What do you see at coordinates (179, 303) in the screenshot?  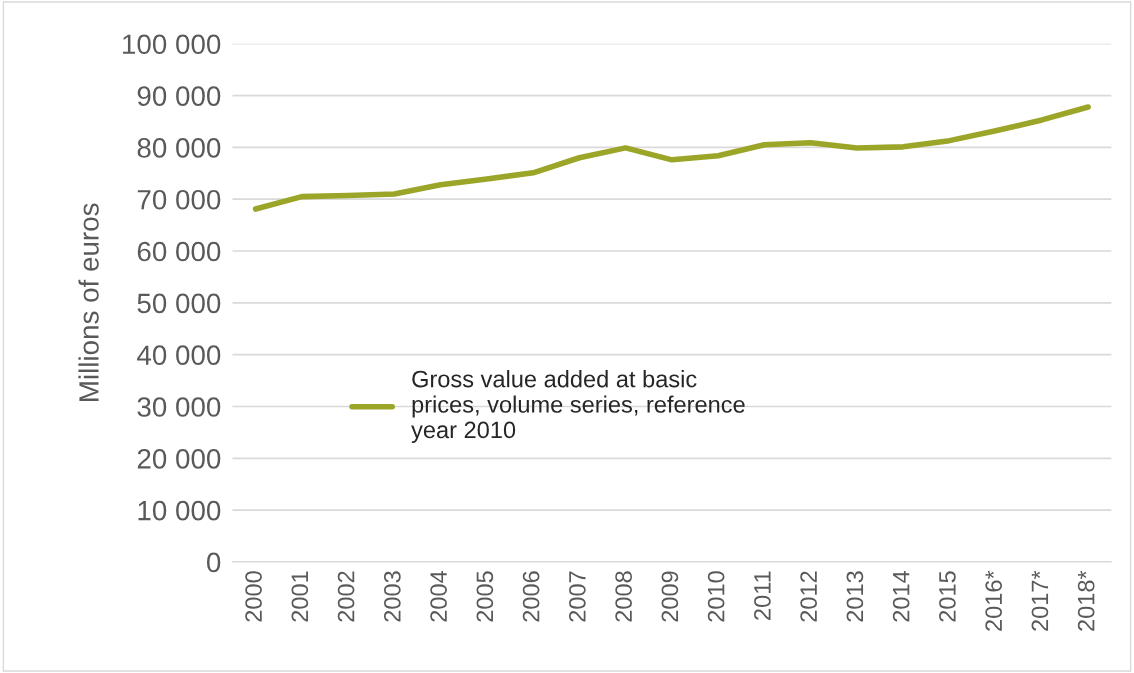 I see `y-tick-label: 50 000` at bounding box center [179, 303].